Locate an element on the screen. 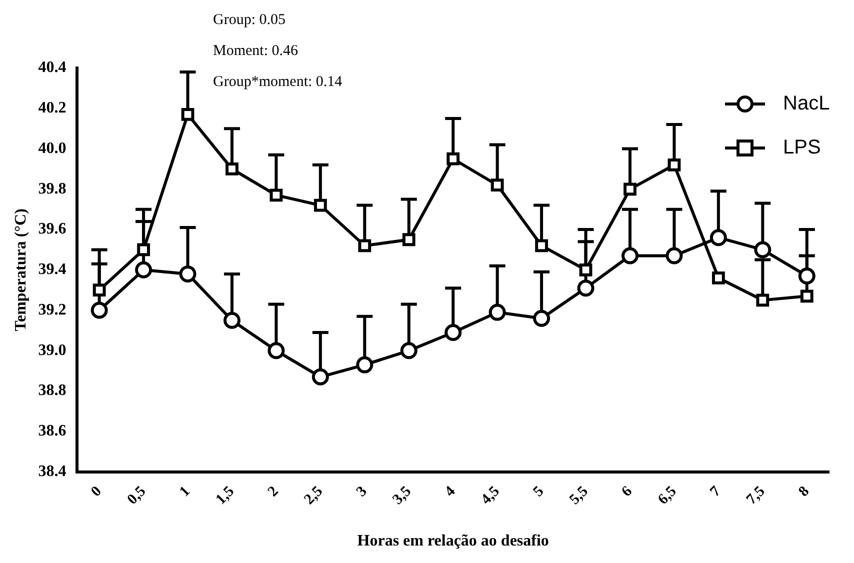  x-tick-label: 2 is located at coordinates (273, 491).